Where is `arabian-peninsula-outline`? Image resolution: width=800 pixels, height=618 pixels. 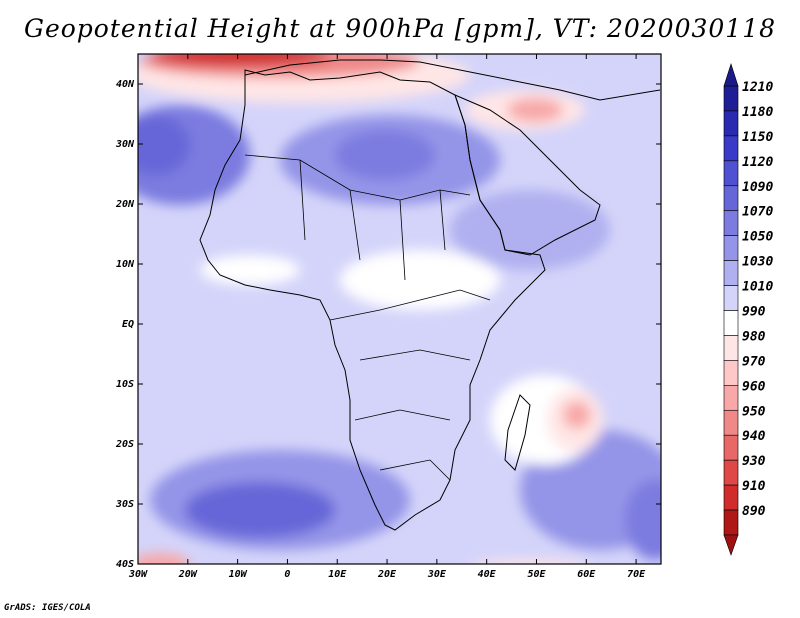
arabian-peninsula-outline is located at coordinates (527, 175).